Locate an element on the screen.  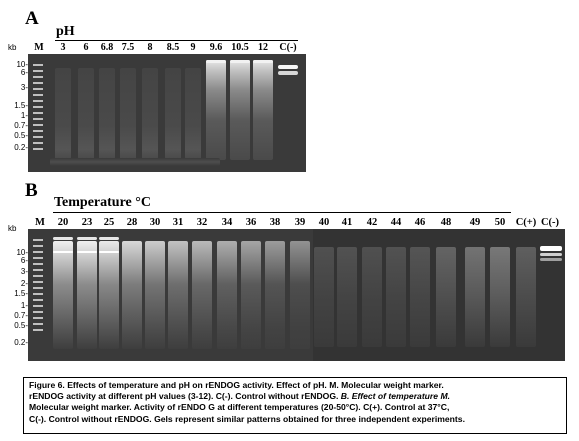
marker-label-a: 0.7- is located at coordinates (21, 125).